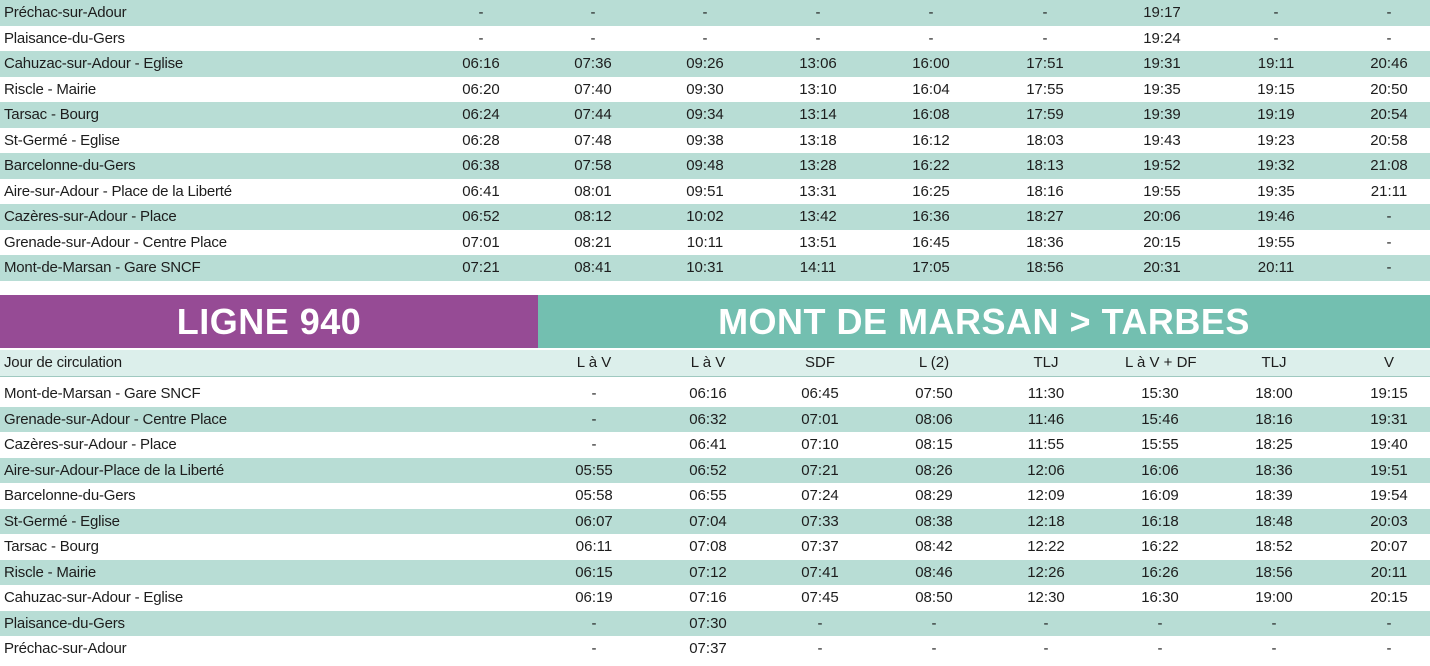 This screenshot has width=1430, height=666. I want to click on departure-time: 17:59, so click(1045, 114).